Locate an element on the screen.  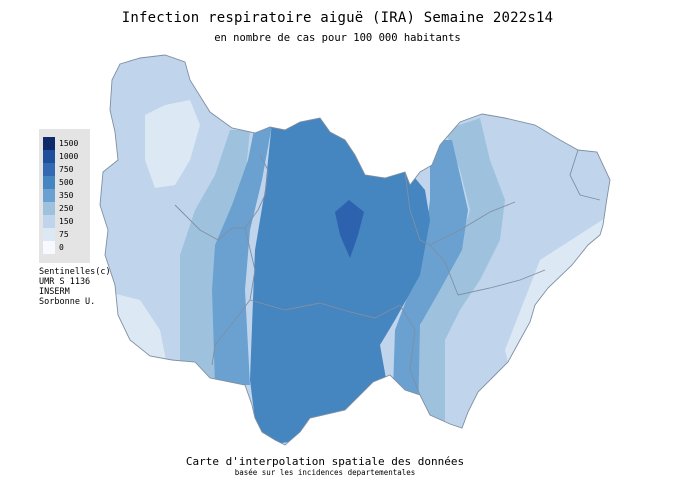
legend-label: 0 is located at coordinates (61, 247).